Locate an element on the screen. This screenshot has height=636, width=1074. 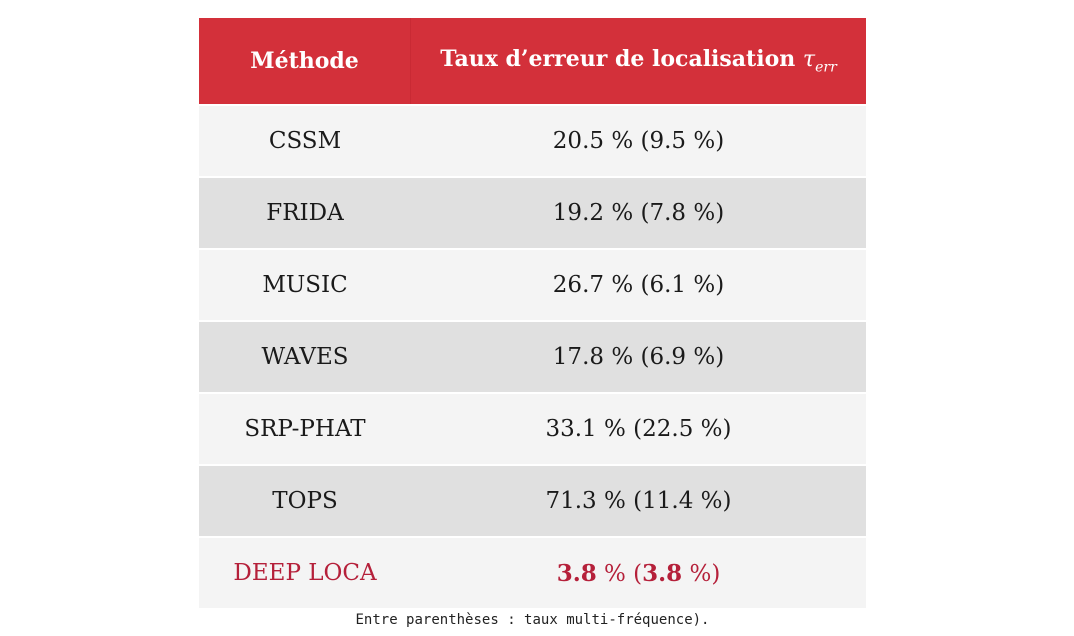
table-row: MUSIC 26.7 % (6.1 %) is located at coordinates (532, 284).